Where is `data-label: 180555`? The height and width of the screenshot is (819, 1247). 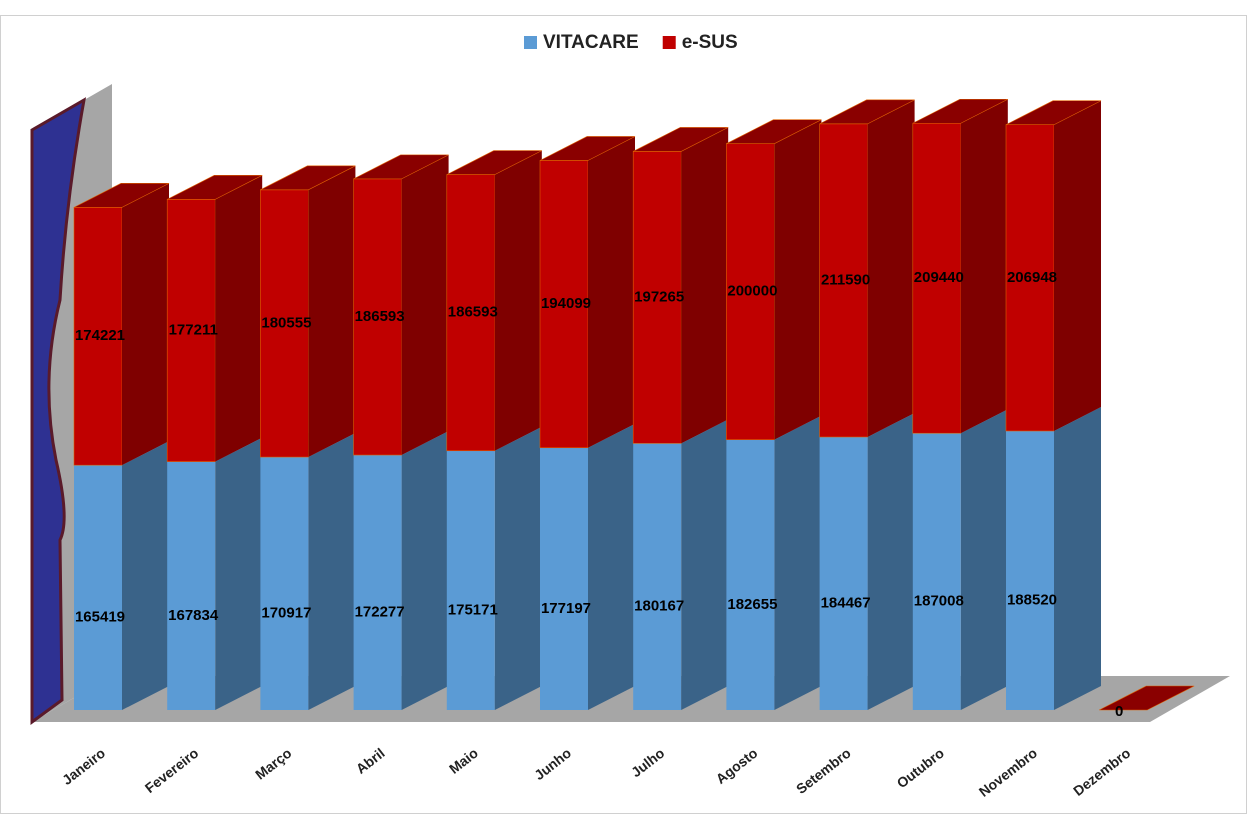 data-label: 180555 is located at coordinates (286, 322).